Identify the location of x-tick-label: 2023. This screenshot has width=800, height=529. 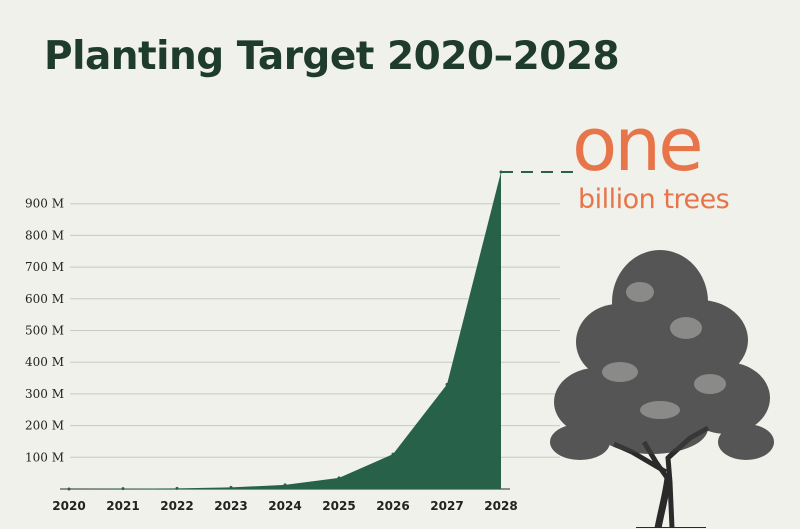
(230, 506).